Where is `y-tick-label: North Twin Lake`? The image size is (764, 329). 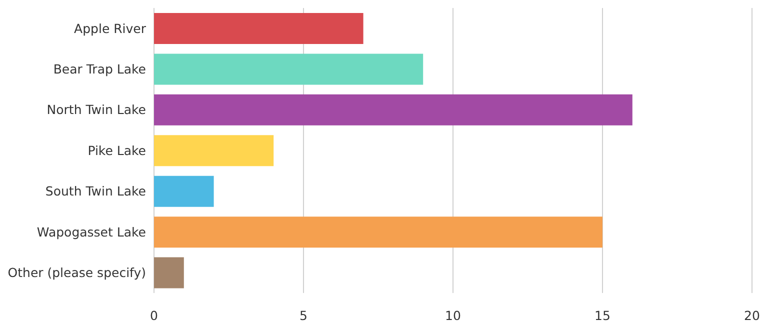 y-tick-label: North Twin Lake is located at coordinates (96, 110).